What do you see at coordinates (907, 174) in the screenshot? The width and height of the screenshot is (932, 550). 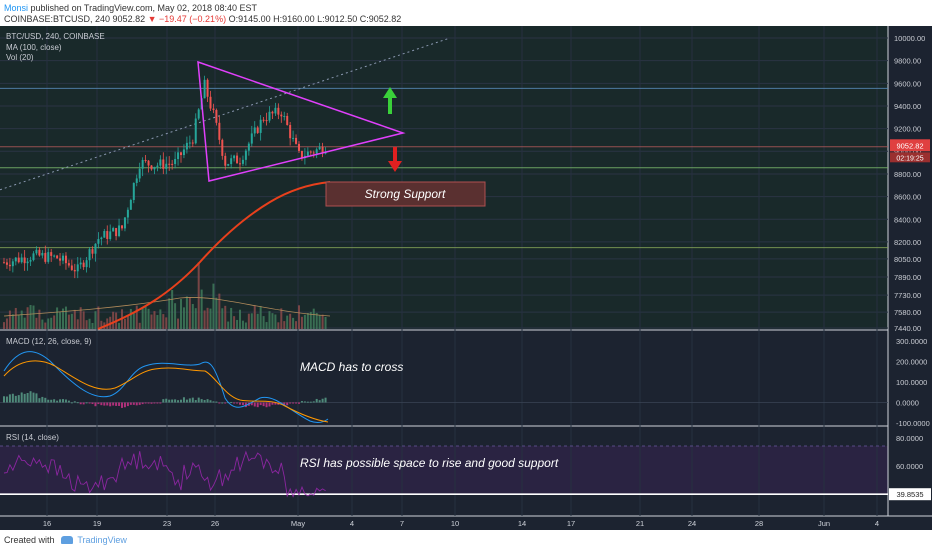 I see `price-axis-label: 8800.00` at bounding box center [907, 174].